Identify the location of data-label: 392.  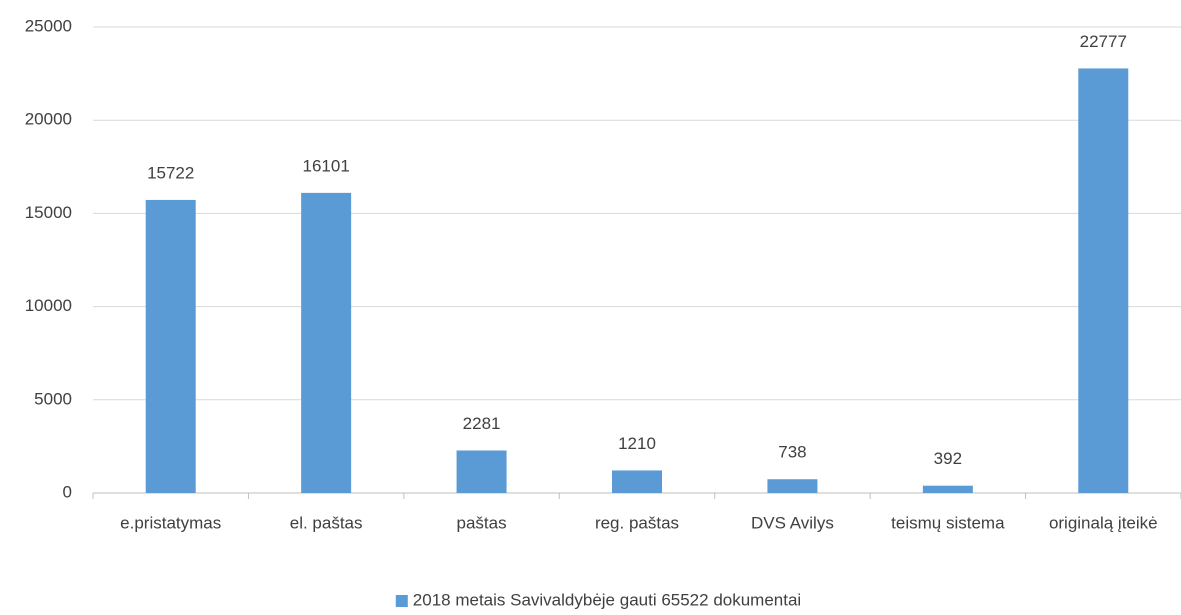
(948, 458).